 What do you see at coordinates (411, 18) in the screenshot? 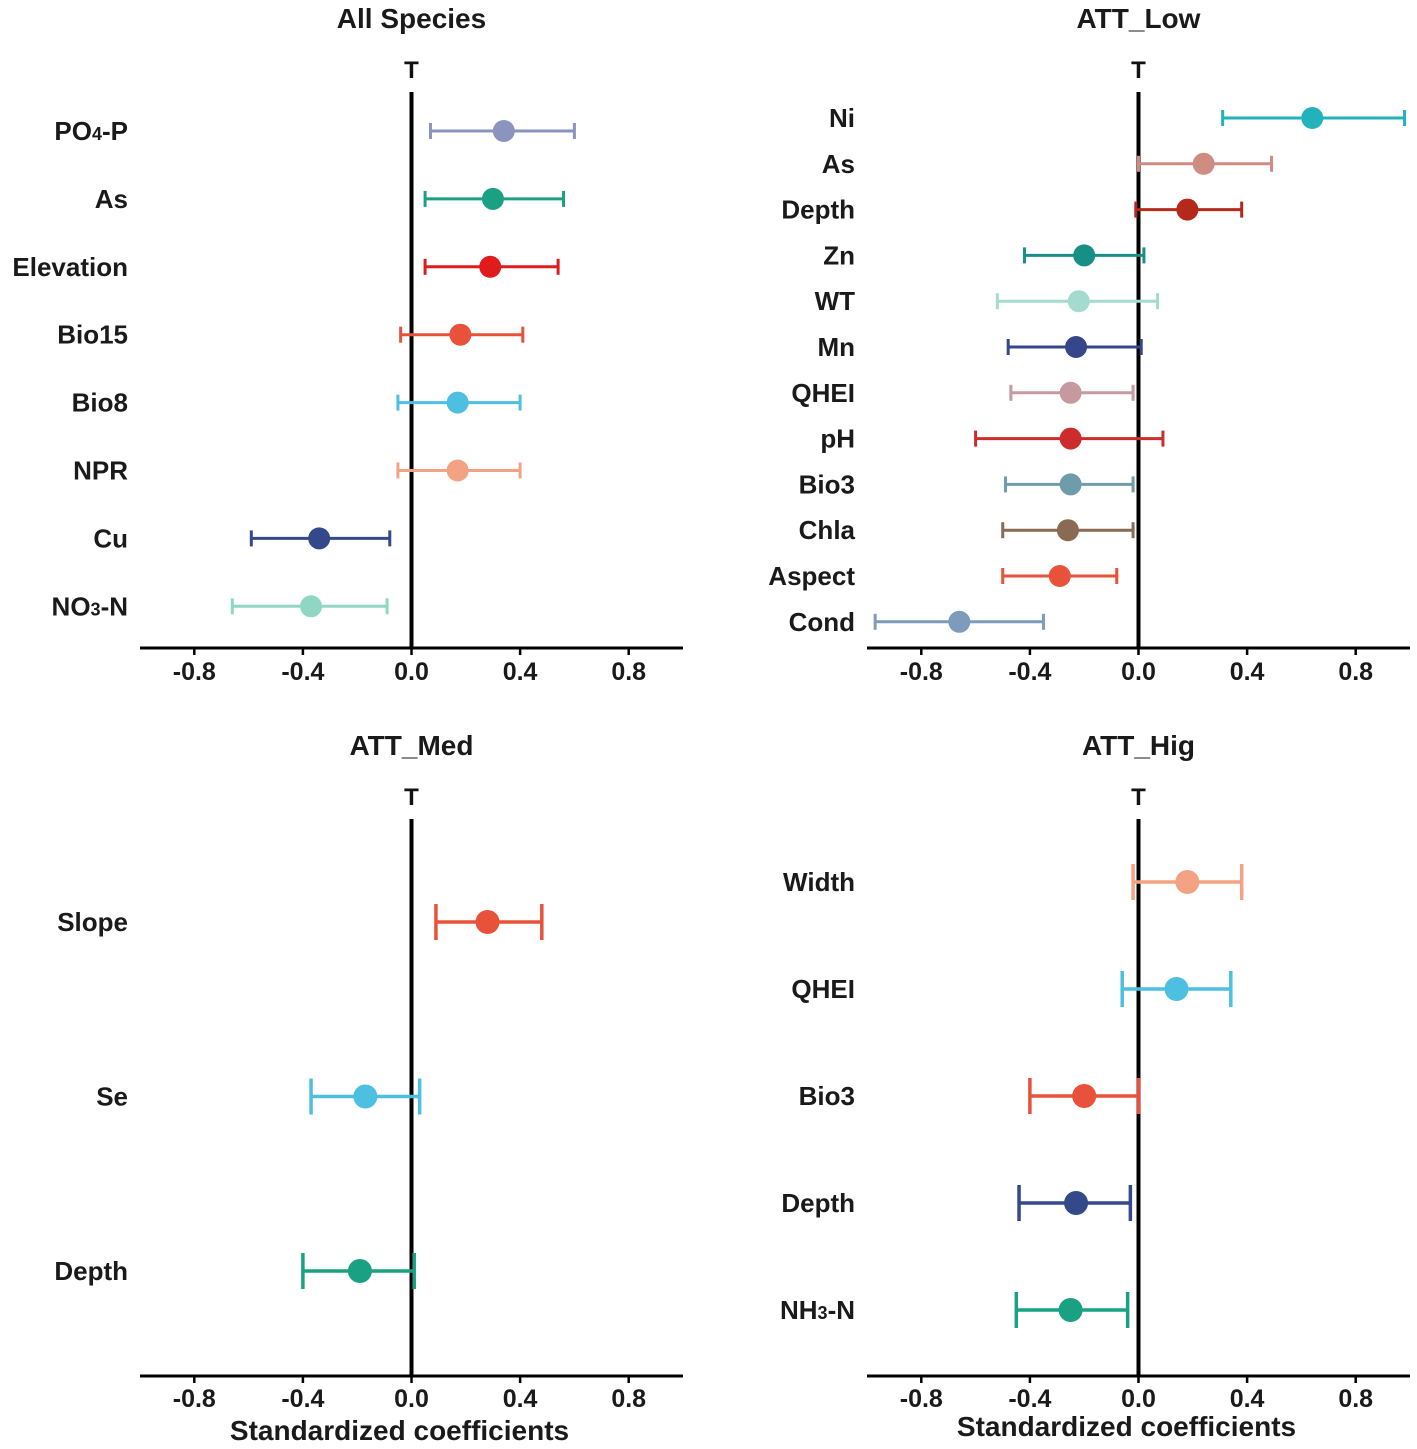
I see `panel-title: All Species` at bounding box center [411, 18].